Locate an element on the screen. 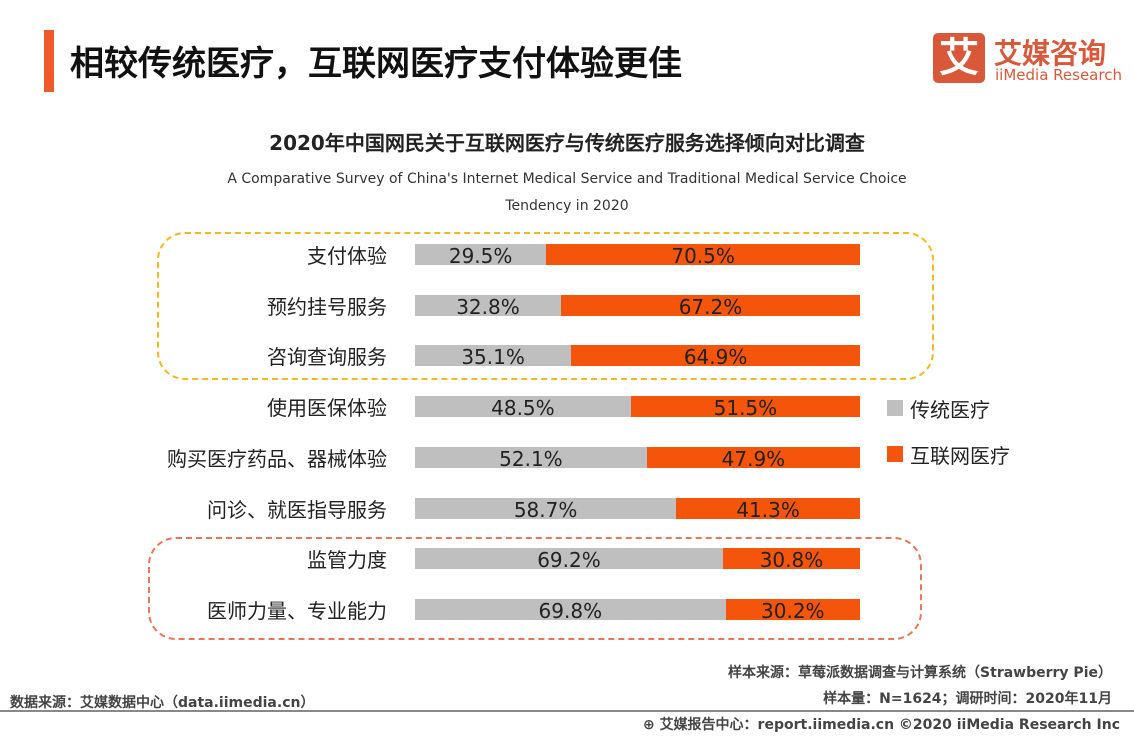 The height and width of the screenshot is (737, 1134). logo-en: iiMedia Research is located at coordinates (1058, 75).